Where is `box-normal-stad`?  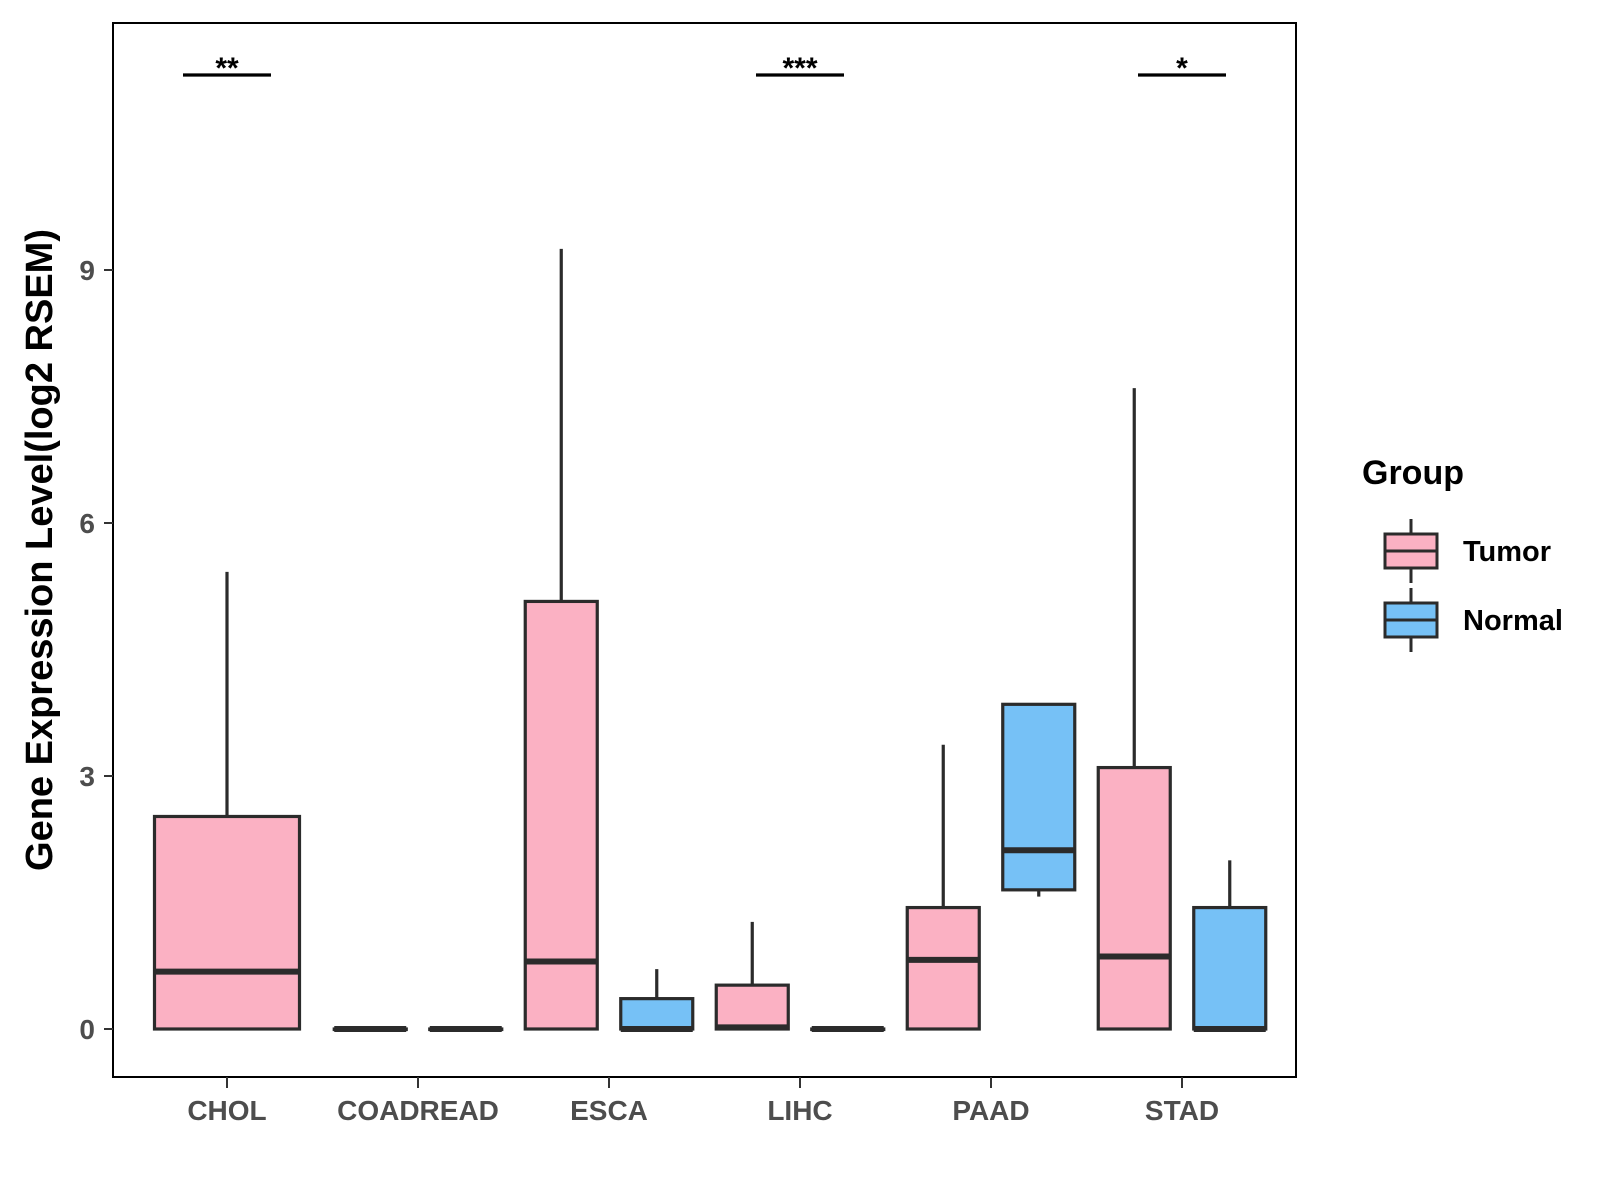
box-normal-stad is located at coordinates (1230, 946).